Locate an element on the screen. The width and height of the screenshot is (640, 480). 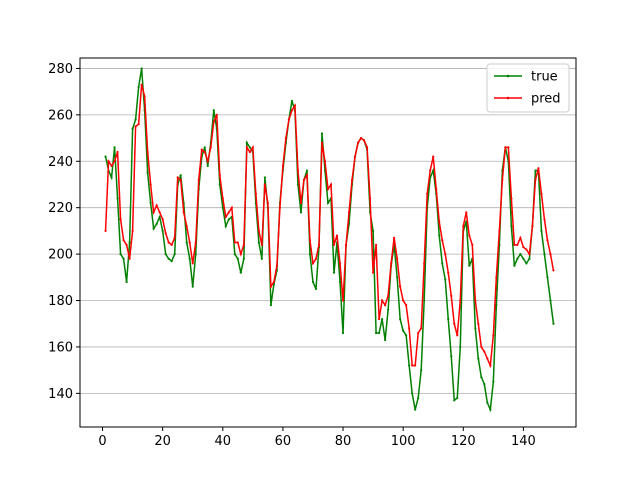
y-axis-ticks: 140 160 180 200 220 240 260 280 is located at coordinates (64, 232).